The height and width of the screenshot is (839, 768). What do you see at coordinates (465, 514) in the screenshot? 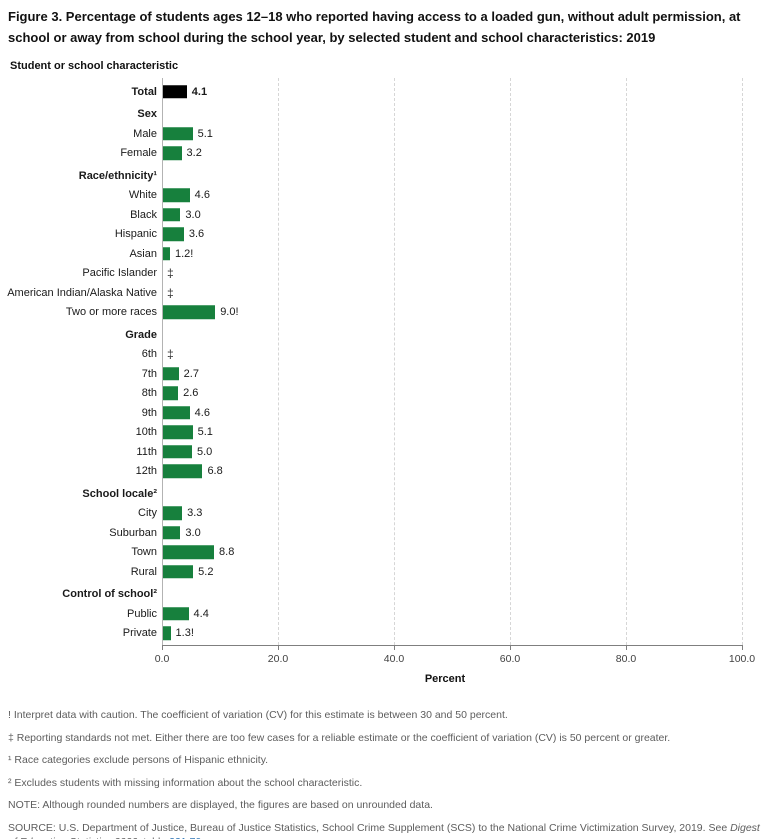
I see `bar-area: 3.3` at bounding box center [465, 514].